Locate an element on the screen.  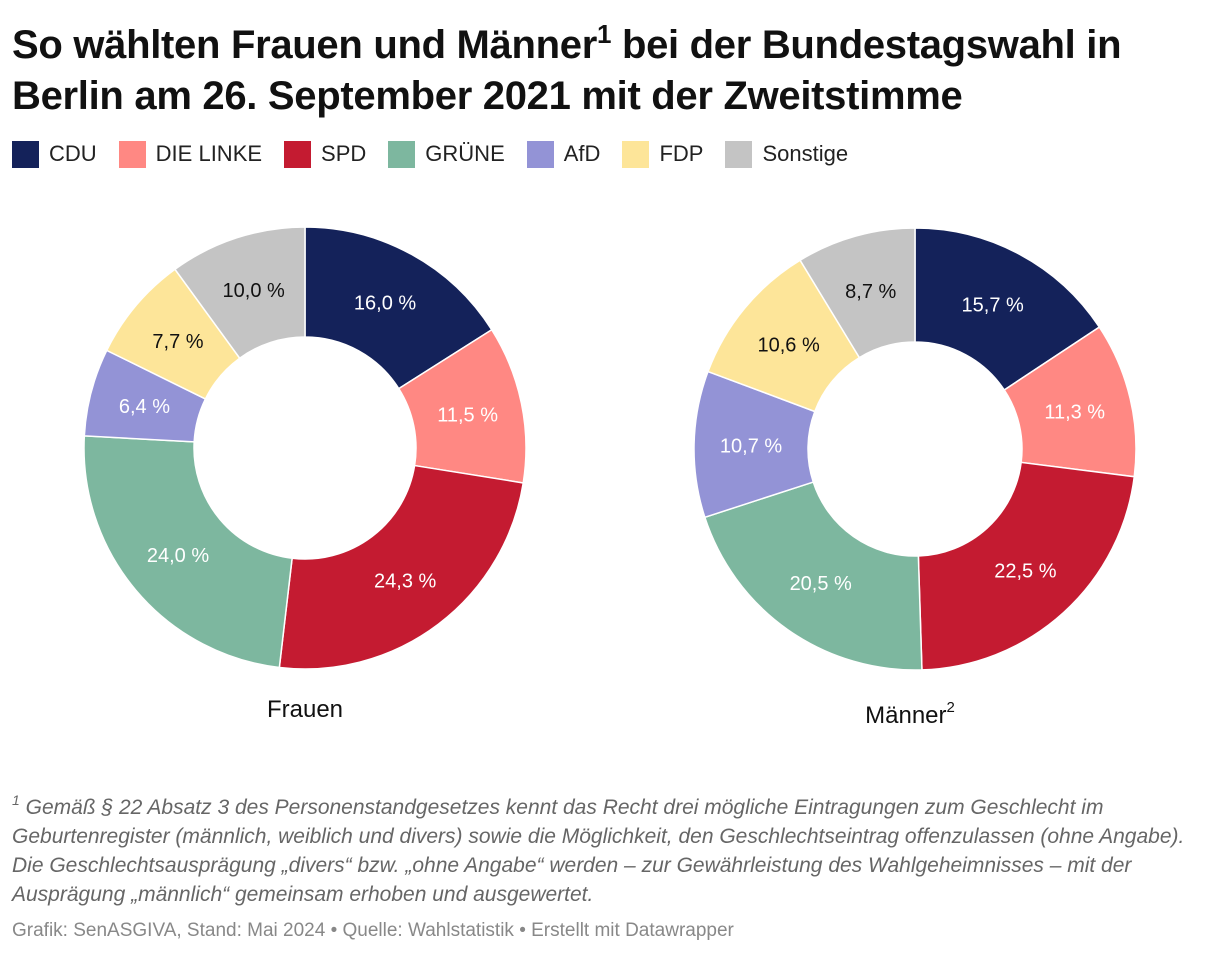
footnote-marker: 1 is located at coordinates (16, 800).